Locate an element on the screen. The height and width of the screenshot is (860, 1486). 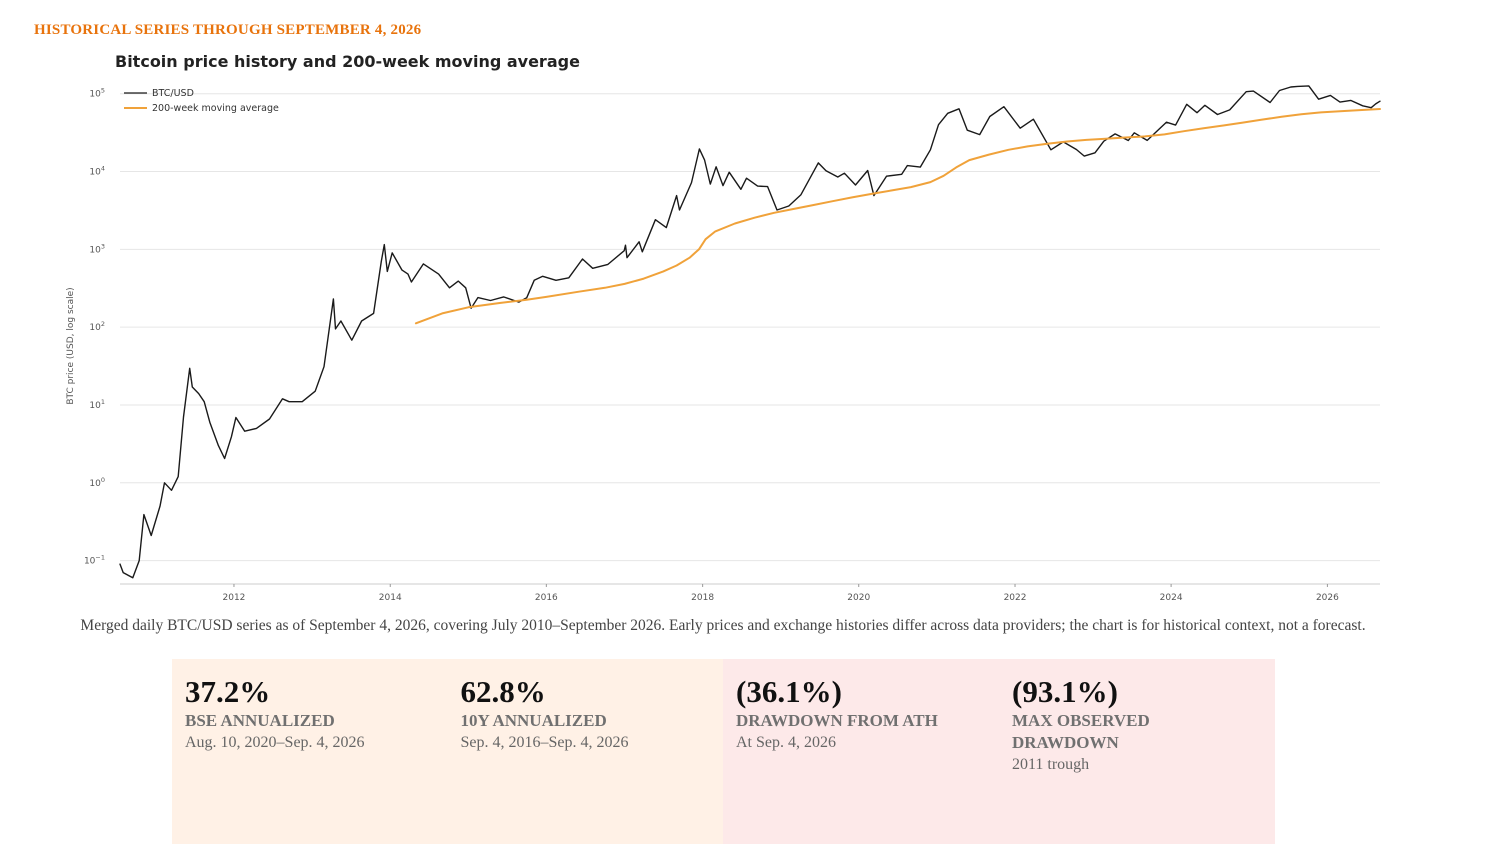
stat-period: Sep. 4, 2016–Sep. 4, 2026 is located at coordinates (544, 742).